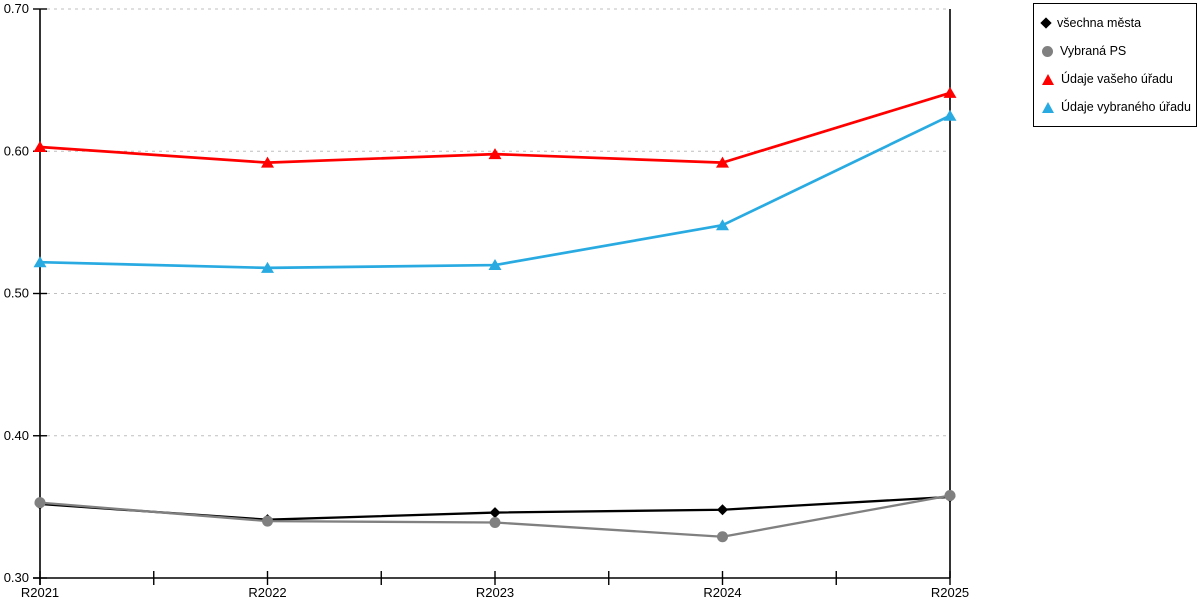 The width and height of the screenshot is (1200, 600). Describe the element at coordinates (1099, 23) in the screenshot. I see `legend-label: všechna města` at that location.